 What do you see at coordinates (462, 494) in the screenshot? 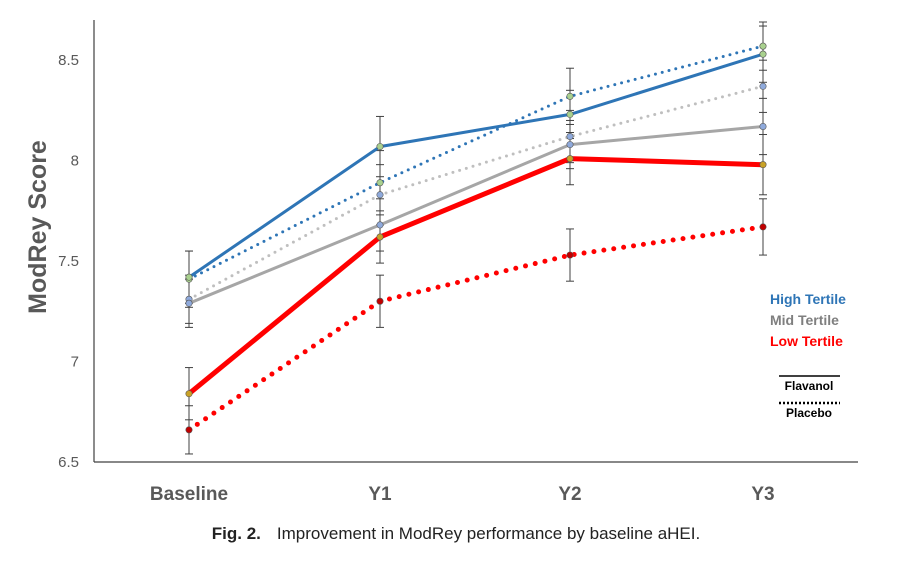
I see `x-axis-ticks: Baseline Y1 Y2 Y3` at bounding box center [462, 494].